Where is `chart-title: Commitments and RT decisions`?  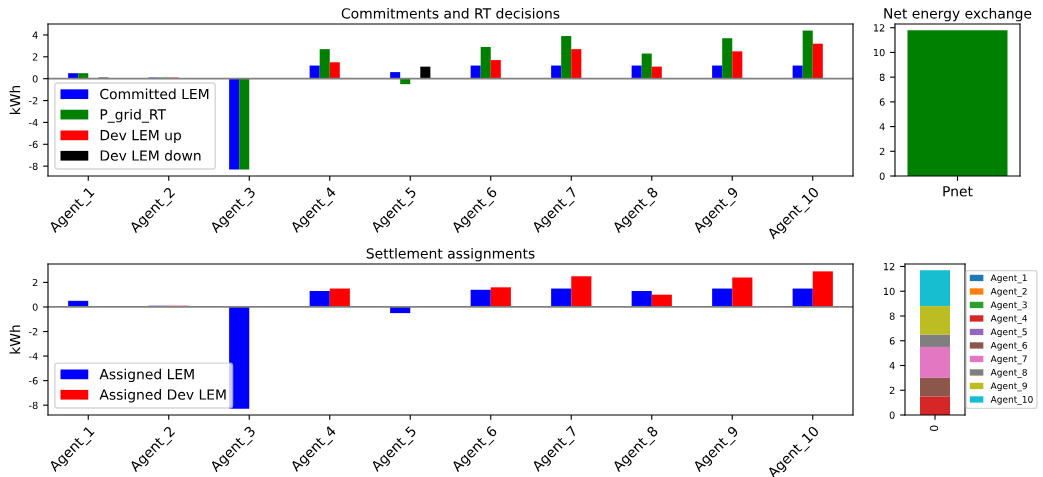
chart-title: Commitments and RT decisions is located at coordinates (450, 13).